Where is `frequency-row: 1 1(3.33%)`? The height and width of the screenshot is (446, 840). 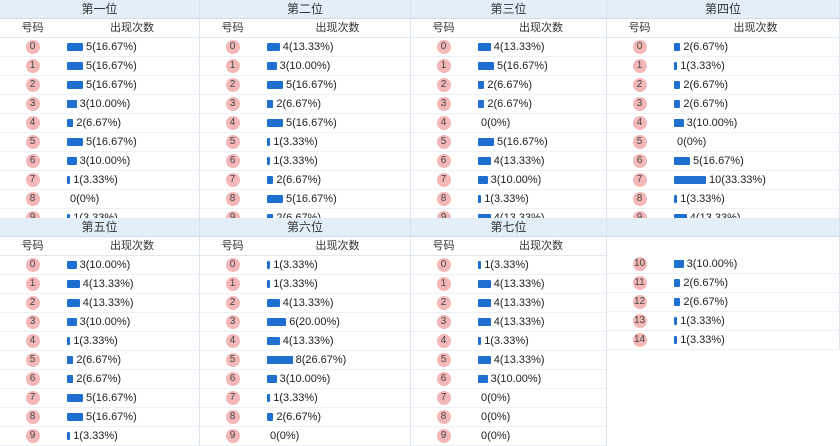 frequency-row: 1 1(3.33%) is located at coordinates (305, 284).